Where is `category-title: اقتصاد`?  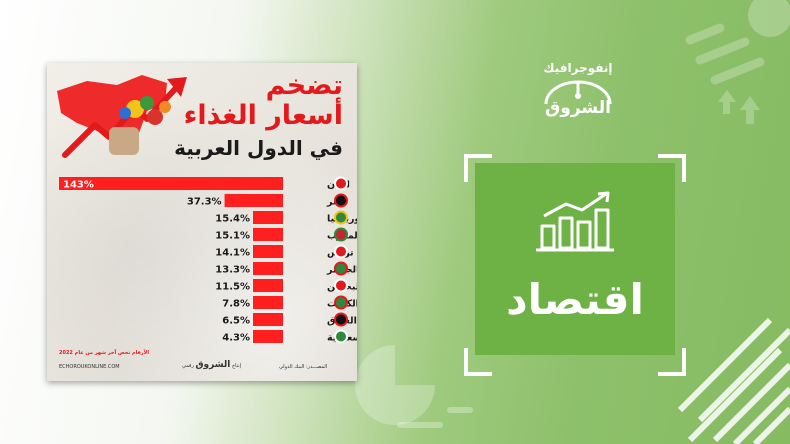
category-title: اقتصاد is located at coordinates (575, 299).